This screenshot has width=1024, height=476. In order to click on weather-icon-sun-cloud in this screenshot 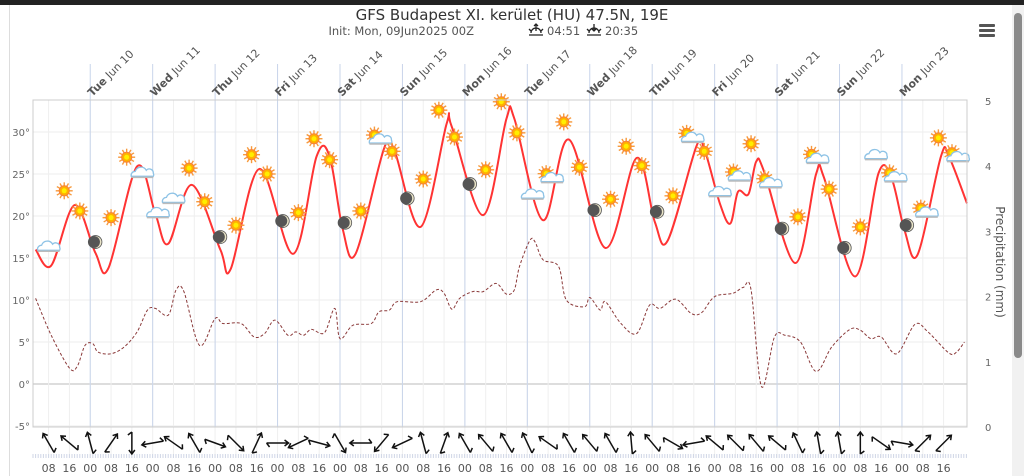, I will do `click(691, 134)`.